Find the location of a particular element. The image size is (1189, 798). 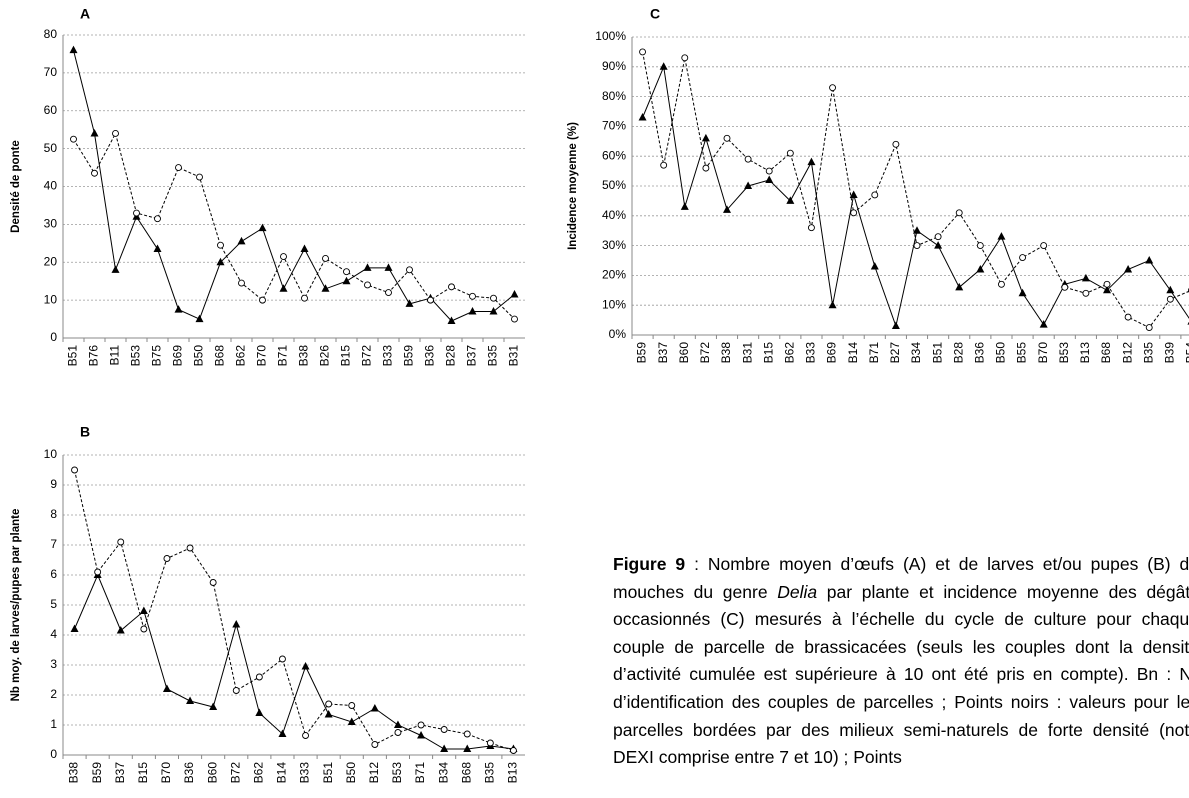

y-tick-label: 30% is located at coordinates (614, 245).